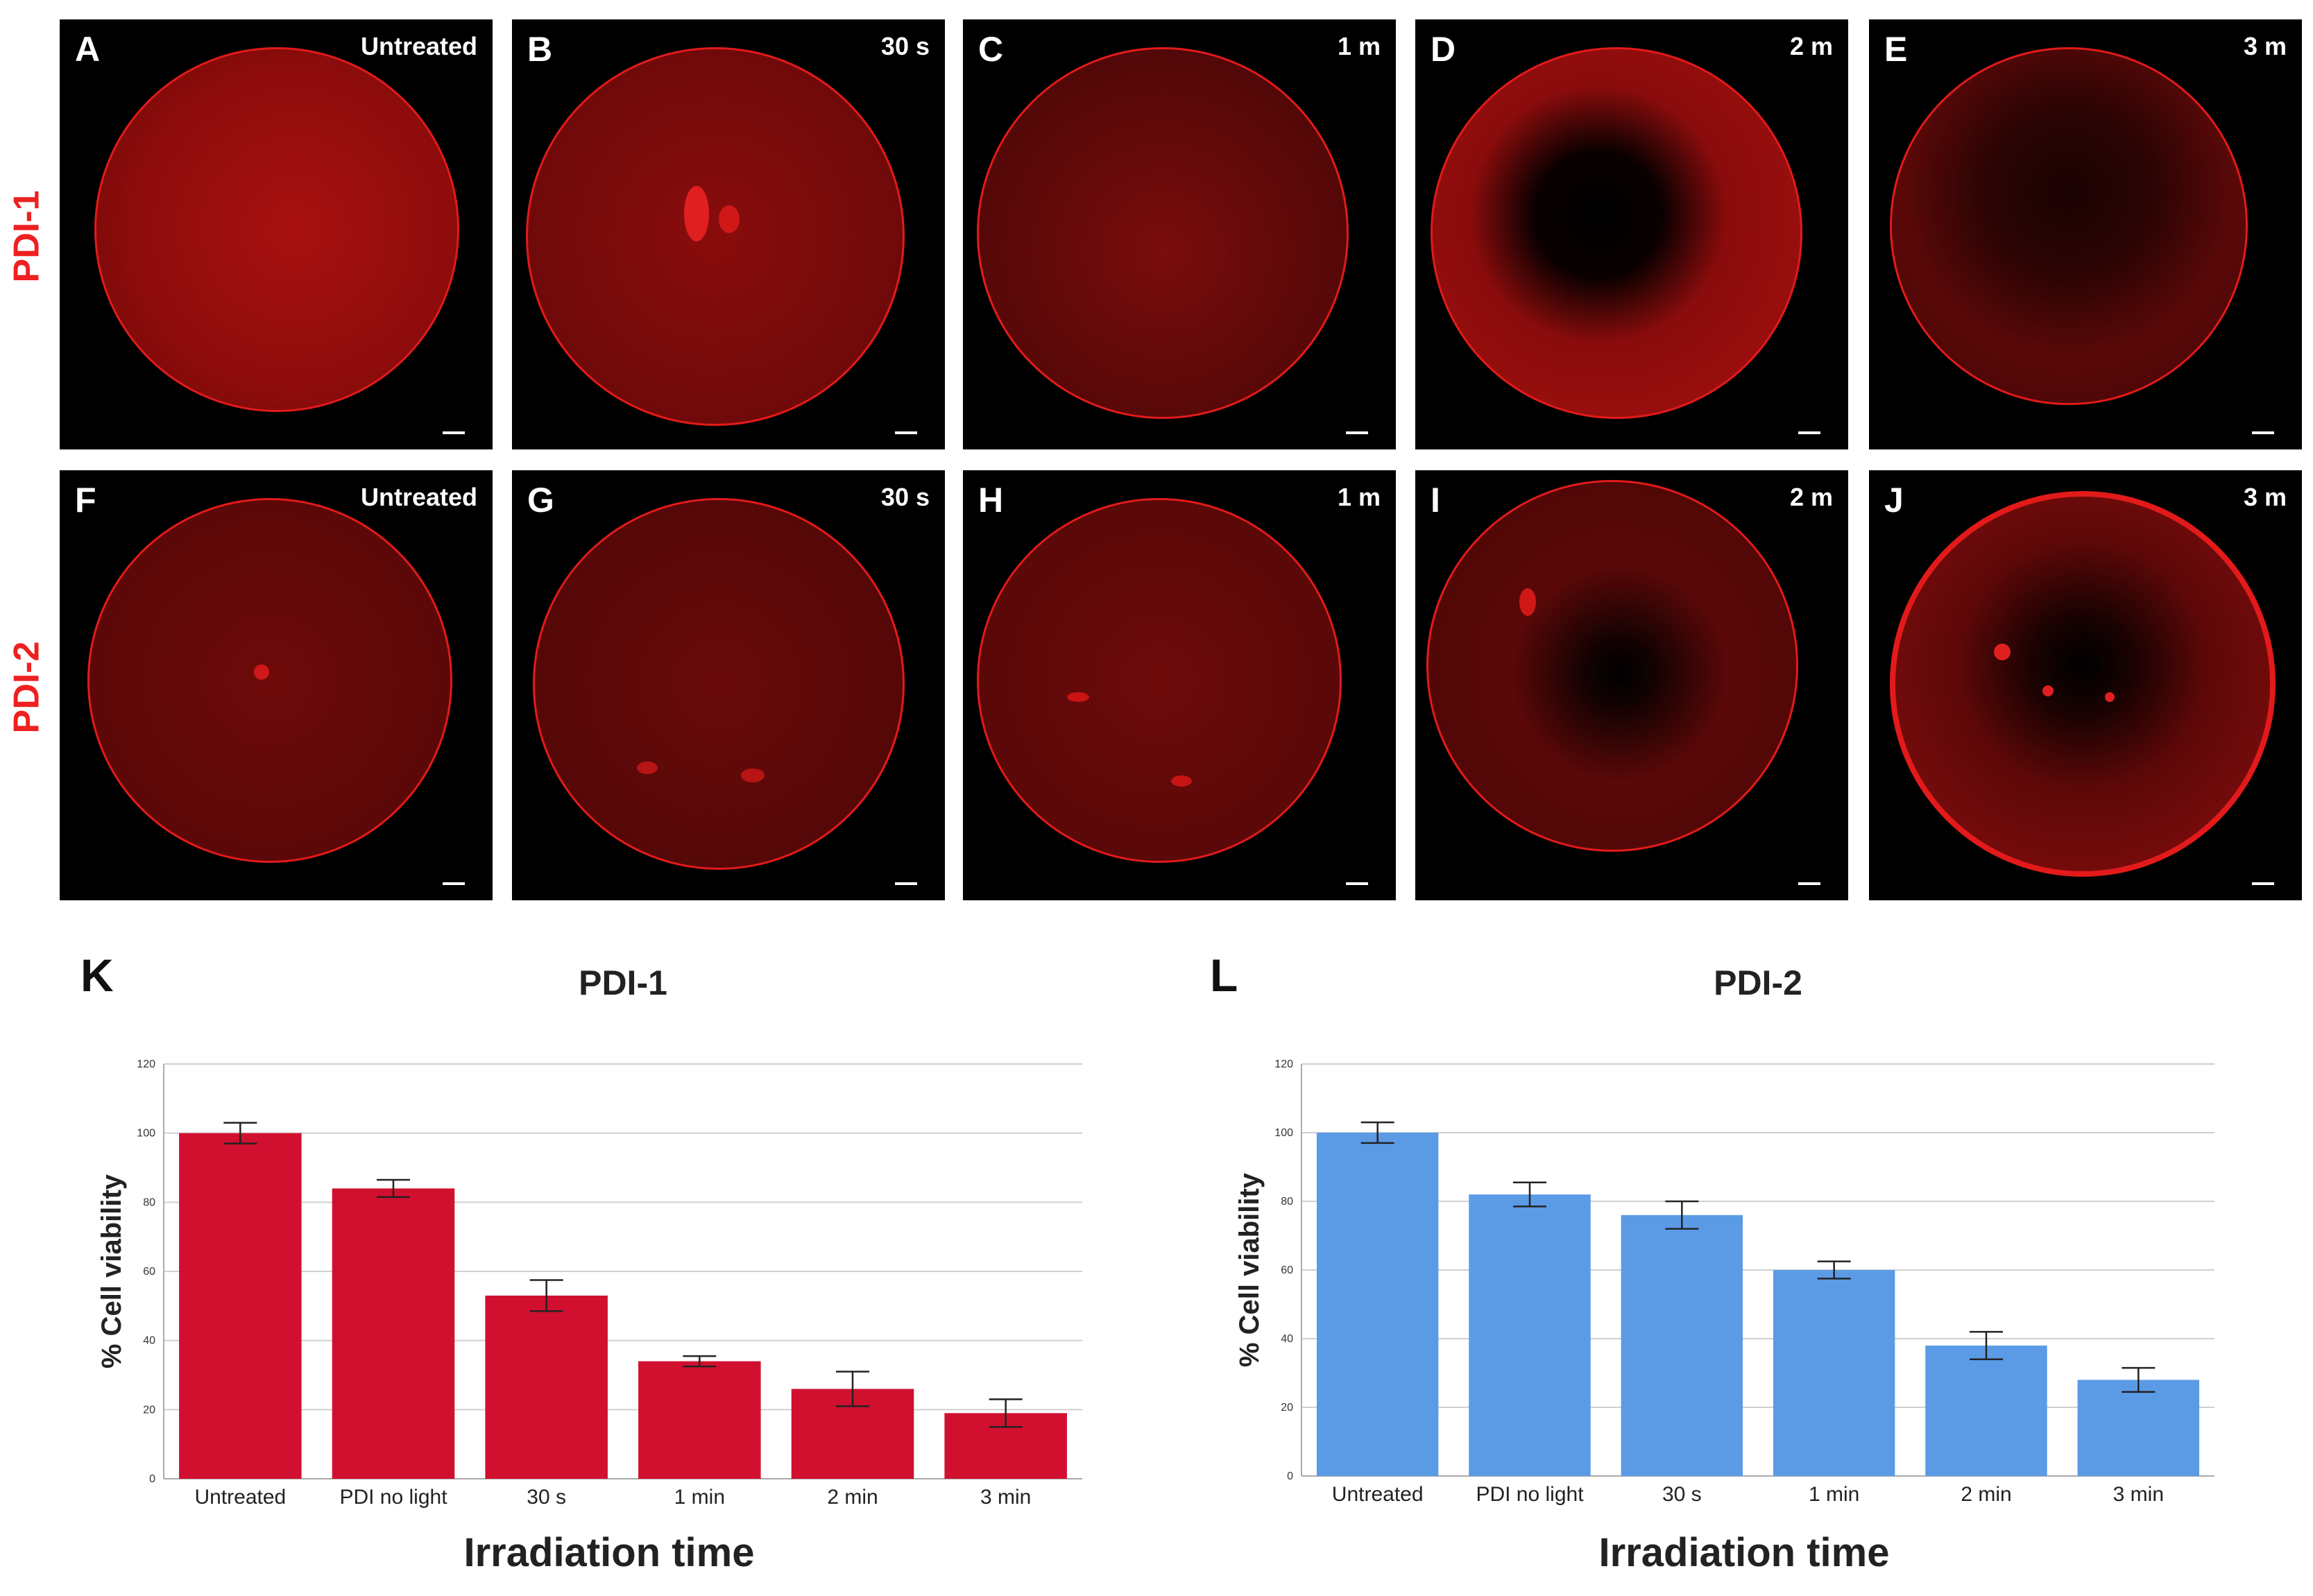  What do you see at coordinates (1744, 1552) in the screenshot?
I see `x-axis-label: Irradiation time` at bounding box center [1744, 1552].